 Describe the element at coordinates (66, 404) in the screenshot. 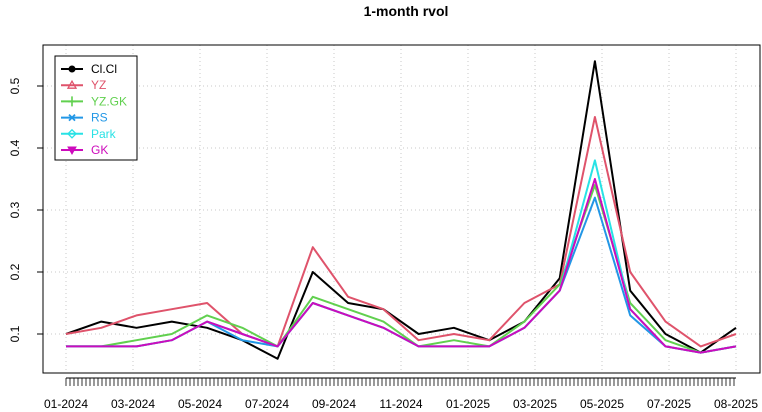

I see `x-tick-label: 01-2024` at that location.